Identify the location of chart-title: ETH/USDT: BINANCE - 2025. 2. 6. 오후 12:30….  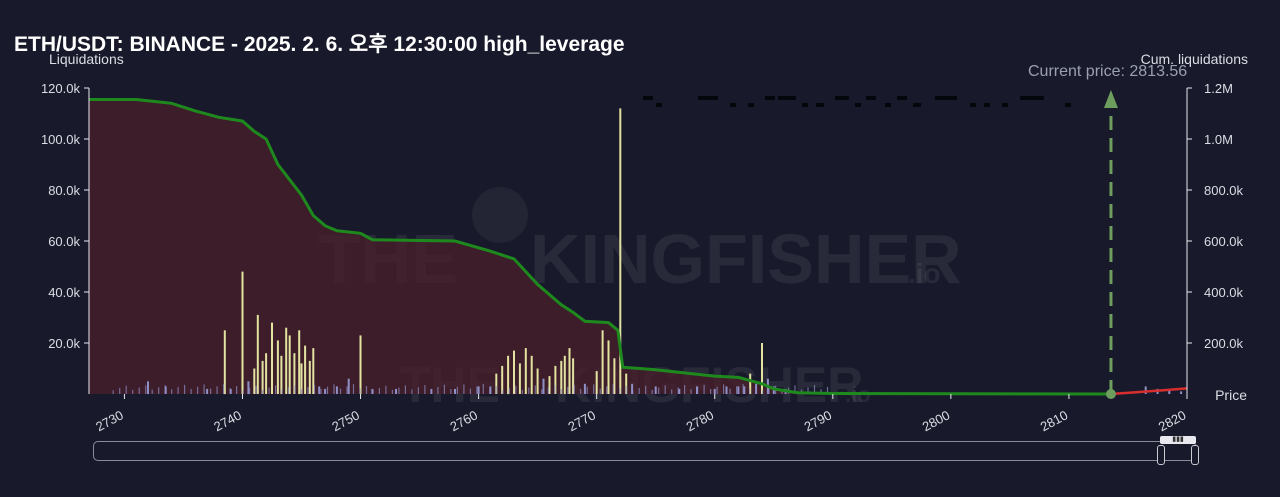
(319, 44).